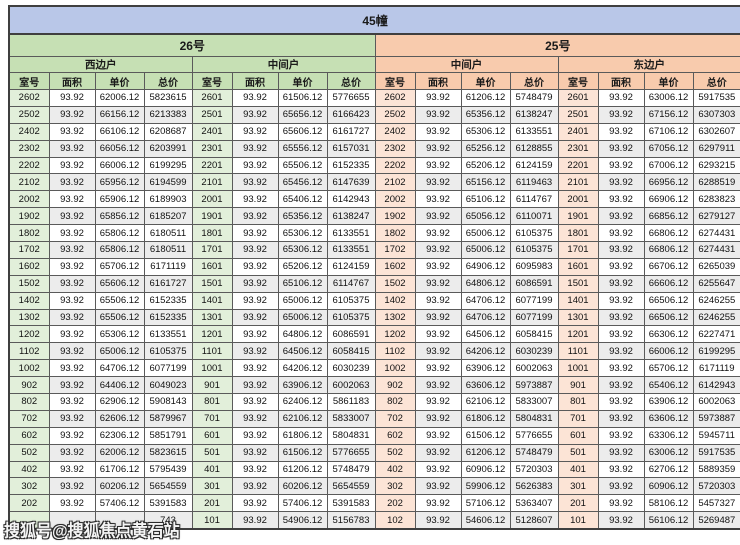  Describe the element at coordinates (302, 469) in the screenshot. I see `unitprice-cell: 61206.12` at that location.